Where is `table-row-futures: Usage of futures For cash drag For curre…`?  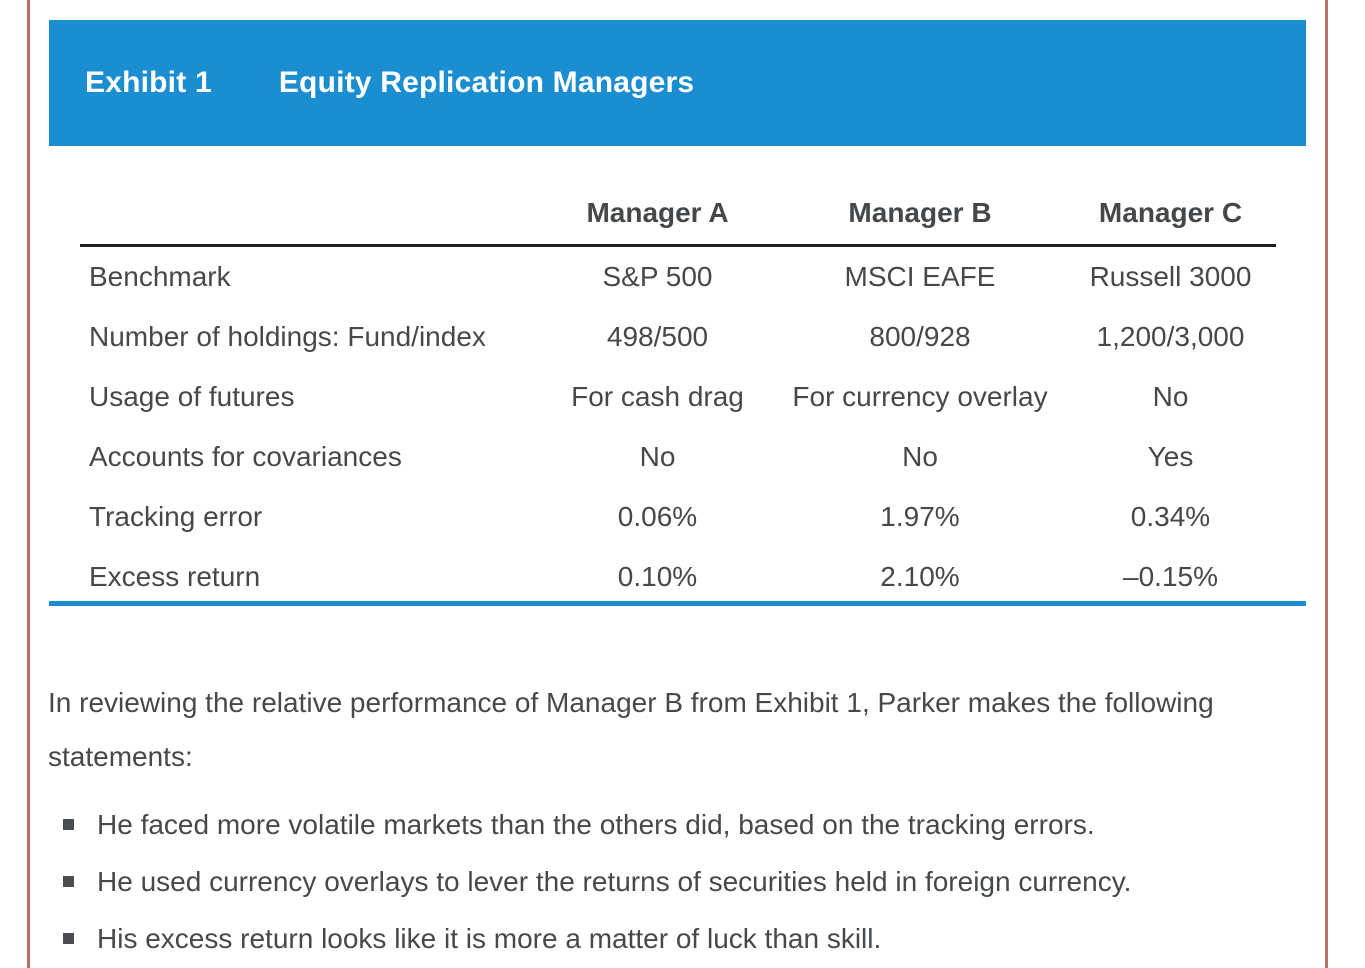 table-row-futures: Usage of futures For cash drag For curre… is located at coordinates (678, 397).